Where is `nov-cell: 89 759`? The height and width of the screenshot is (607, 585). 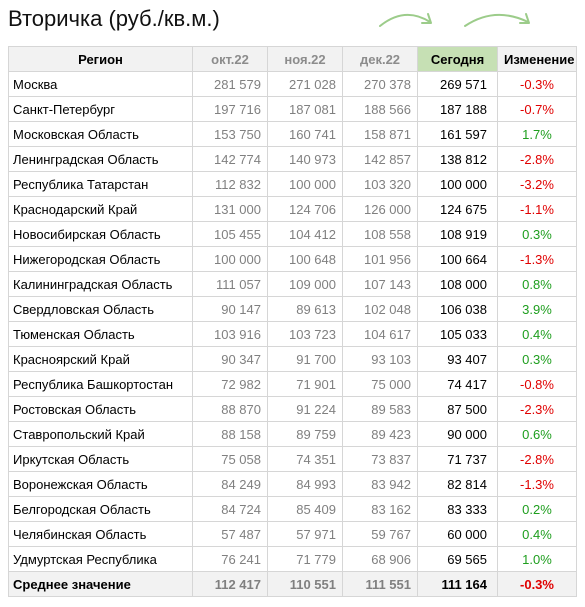 nov-cell: 89 759 is located at coordinates (305, 434).